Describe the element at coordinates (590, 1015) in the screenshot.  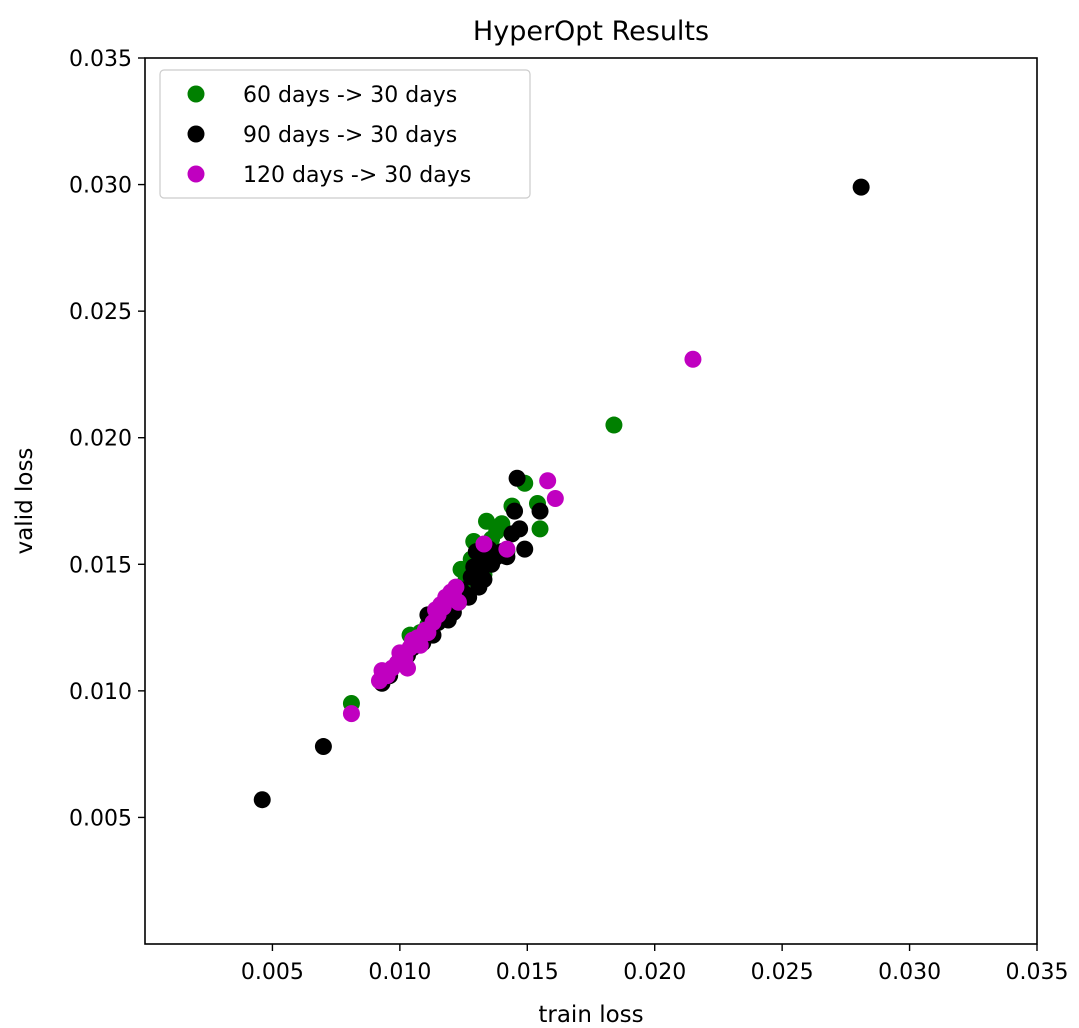
I see `x-axis-label: train loss` at that location.